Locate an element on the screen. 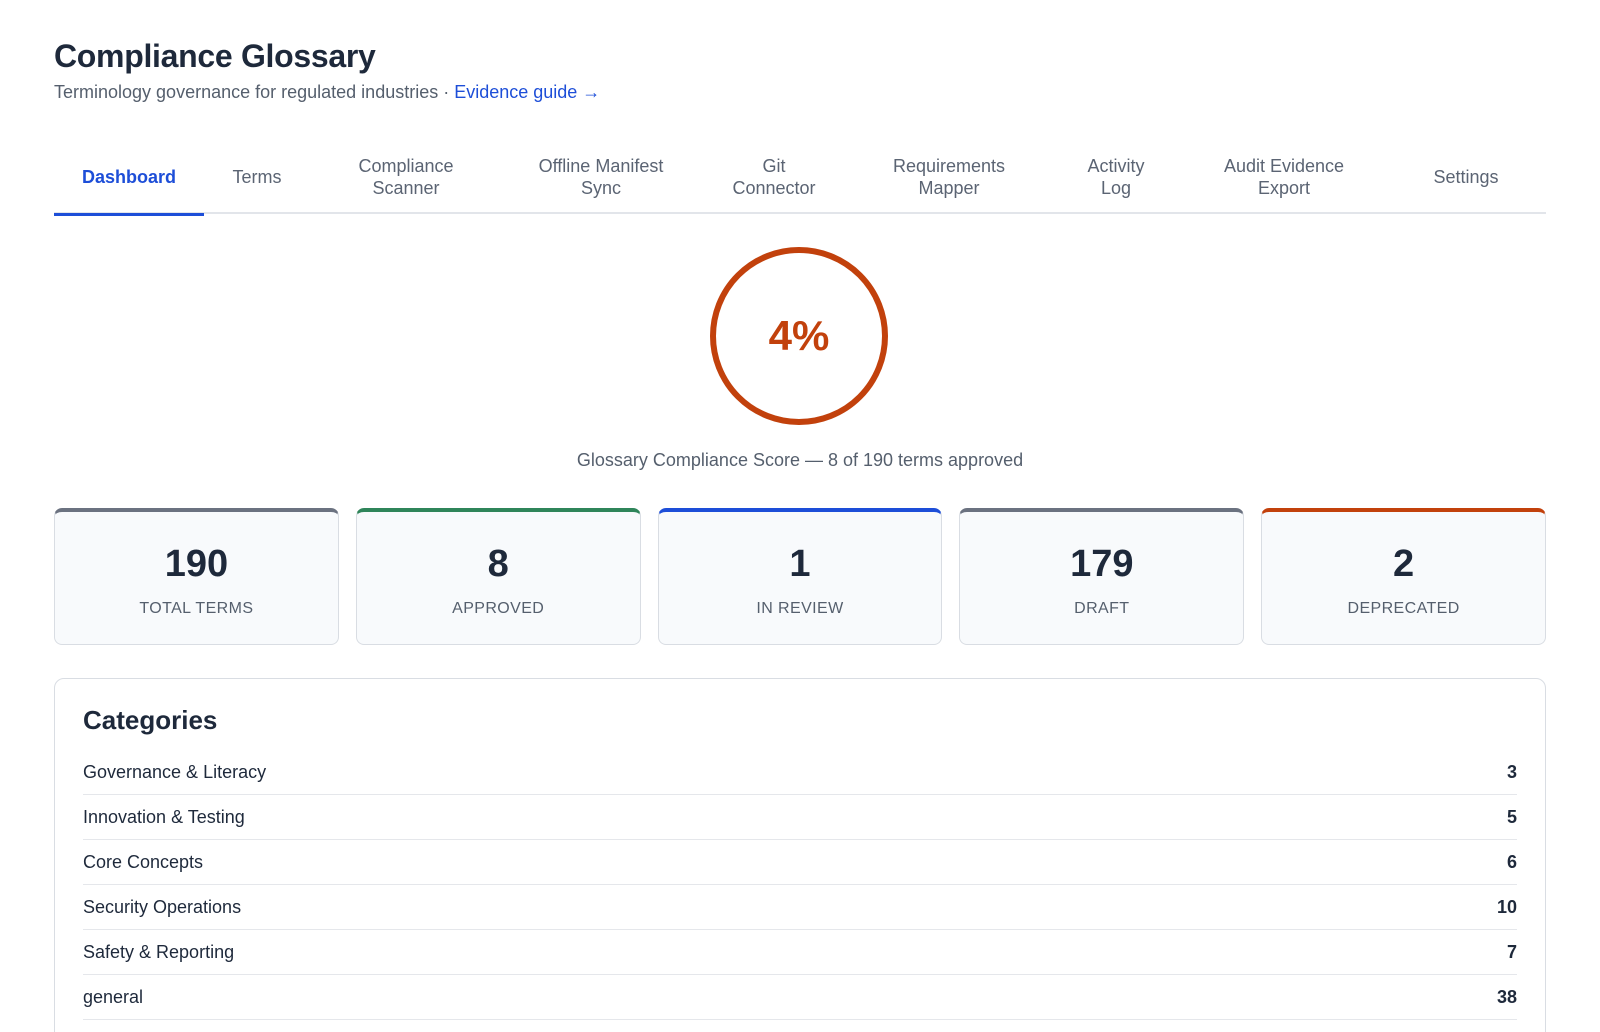 This screenshot has height=1032, width=1600. tab-git-connector: Git Connector is located at coordinates (774, 177).